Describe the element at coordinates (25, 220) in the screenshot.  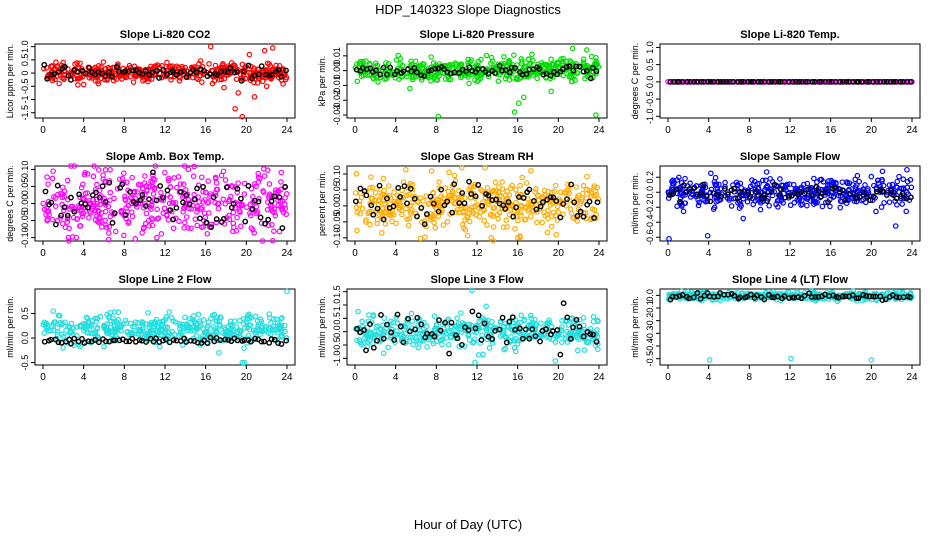
I see `y-tick-label: -0.05` at that location.